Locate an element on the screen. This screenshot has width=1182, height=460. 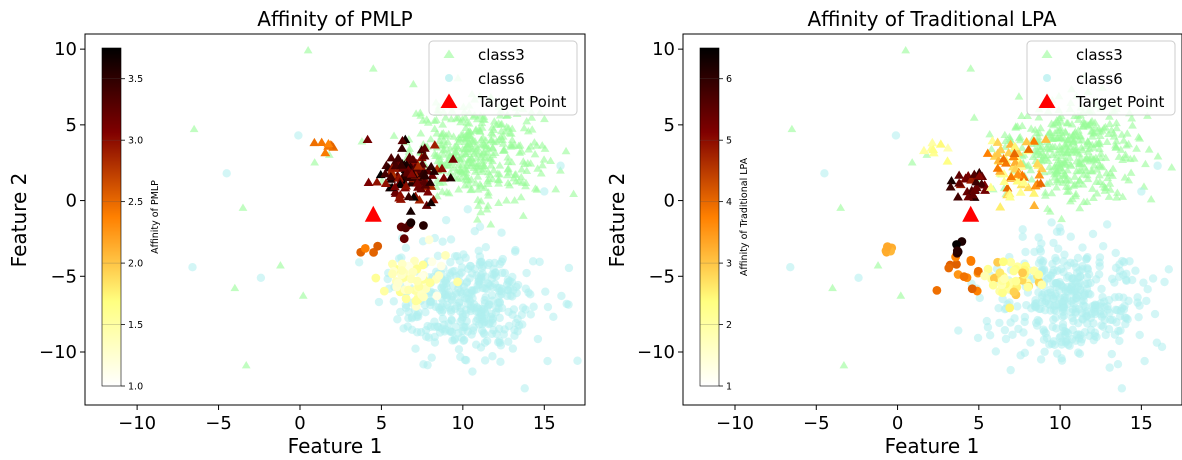
colorbar-tick-label: 1.0 is located at coordinates (135, 387).